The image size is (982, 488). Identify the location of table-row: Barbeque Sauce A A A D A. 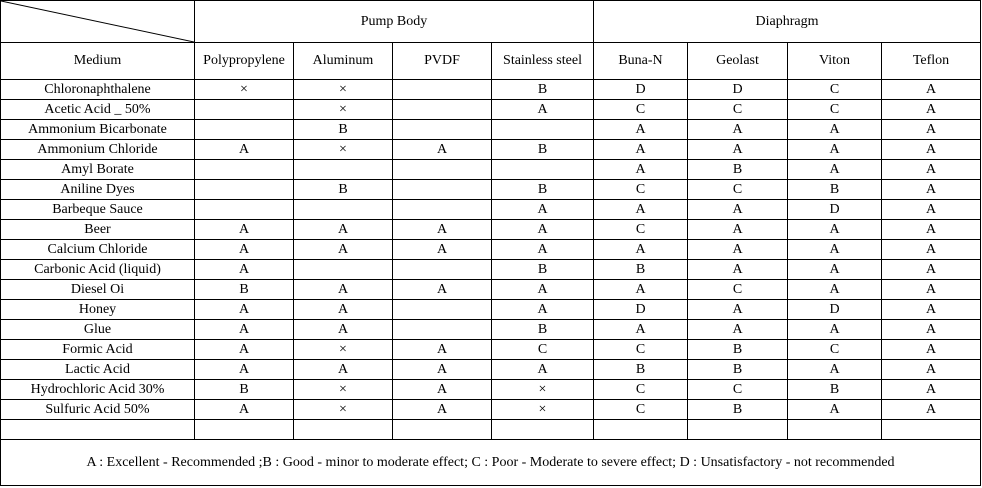
(490, 209).